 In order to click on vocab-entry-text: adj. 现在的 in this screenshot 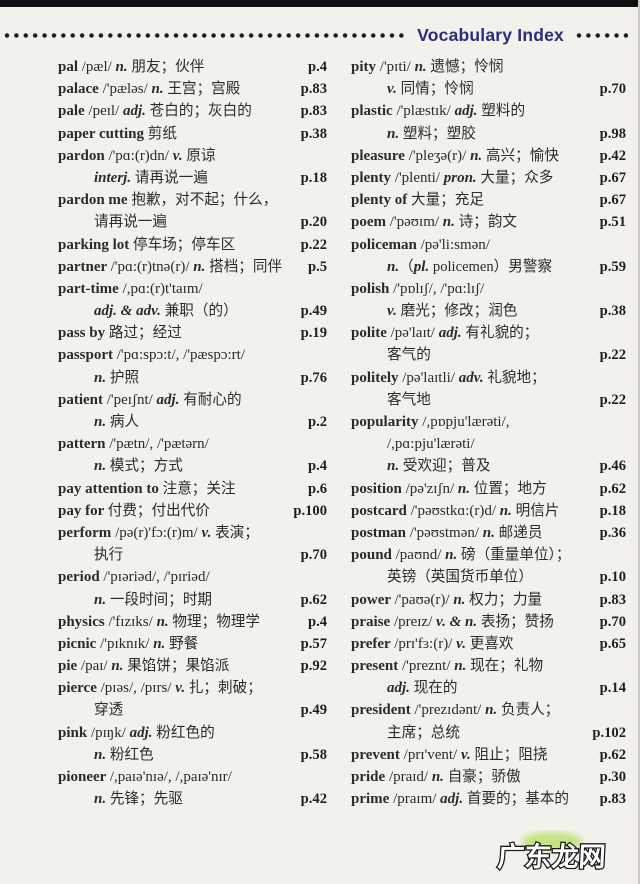, I will do `click(404, 688)`.